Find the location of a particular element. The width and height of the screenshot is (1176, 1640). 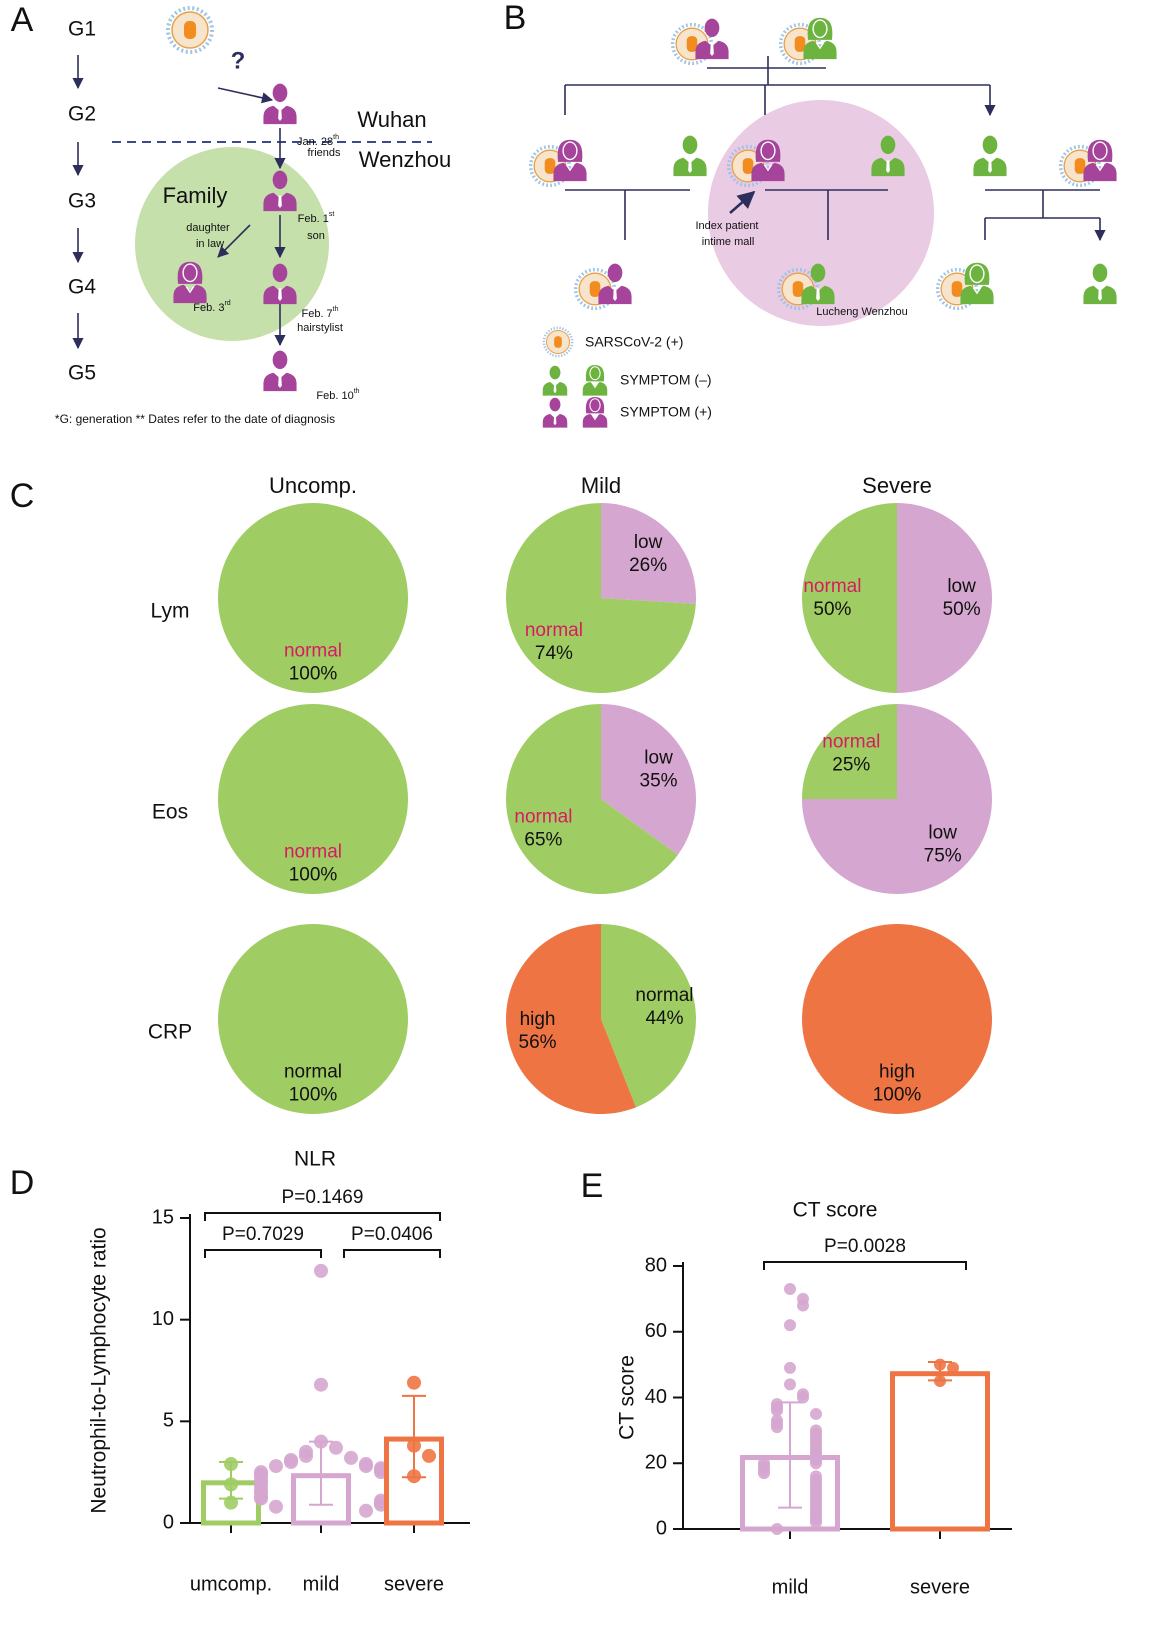

slice-value: 35% is located at coordinates (659, 781).